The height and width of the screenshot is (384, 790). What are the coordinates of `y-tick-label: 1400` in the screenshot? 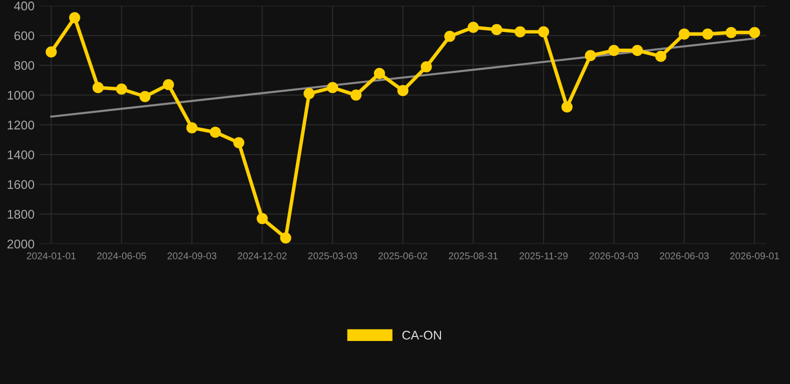 It's located at (21, 155).